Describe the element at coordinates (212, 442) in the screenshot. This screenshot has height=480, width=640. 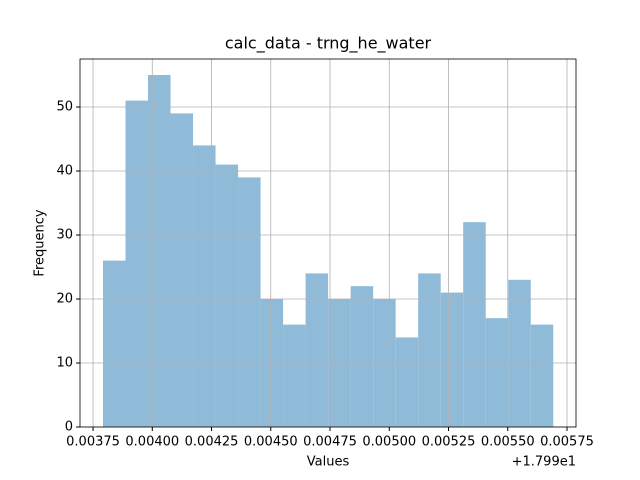
I see `x-tick-label: 0.00425` at that location.